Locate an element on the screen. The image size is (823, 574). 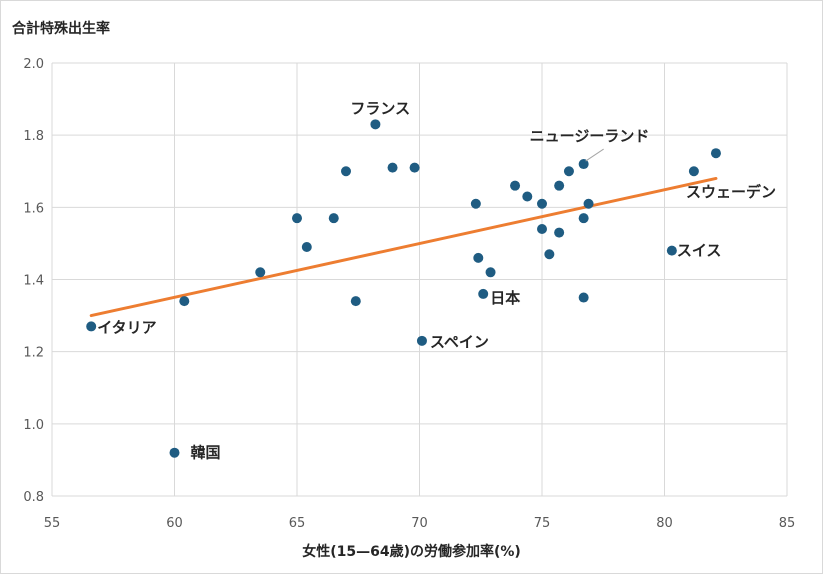
x-tick-label: 85 is located at coordinates (787, 523).